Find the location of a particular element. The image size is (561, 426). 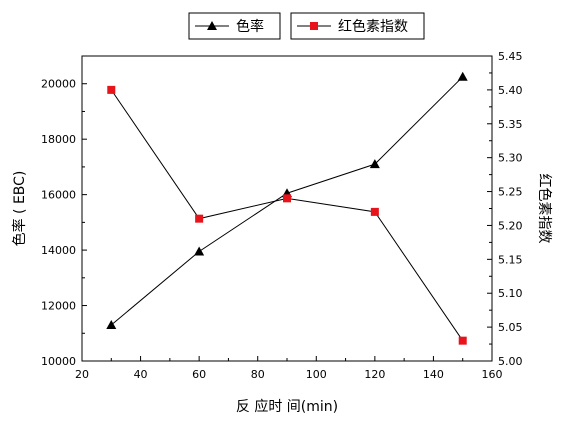

y-left-tick-label: 12000 is located at coordinates (58, 306).